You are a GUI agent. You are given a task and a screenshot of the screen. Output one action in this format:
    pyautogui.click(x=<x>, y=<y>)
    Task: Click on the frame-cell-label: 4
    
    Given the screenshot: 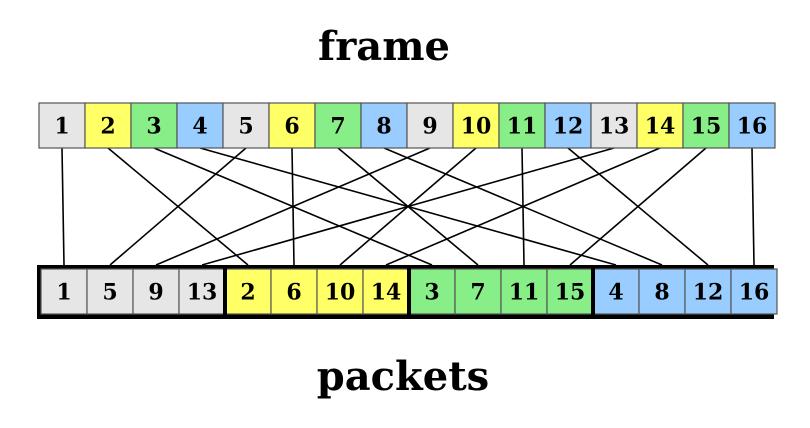 What is the action you would take?
    pyautogui.click(x=199, y=127)
    